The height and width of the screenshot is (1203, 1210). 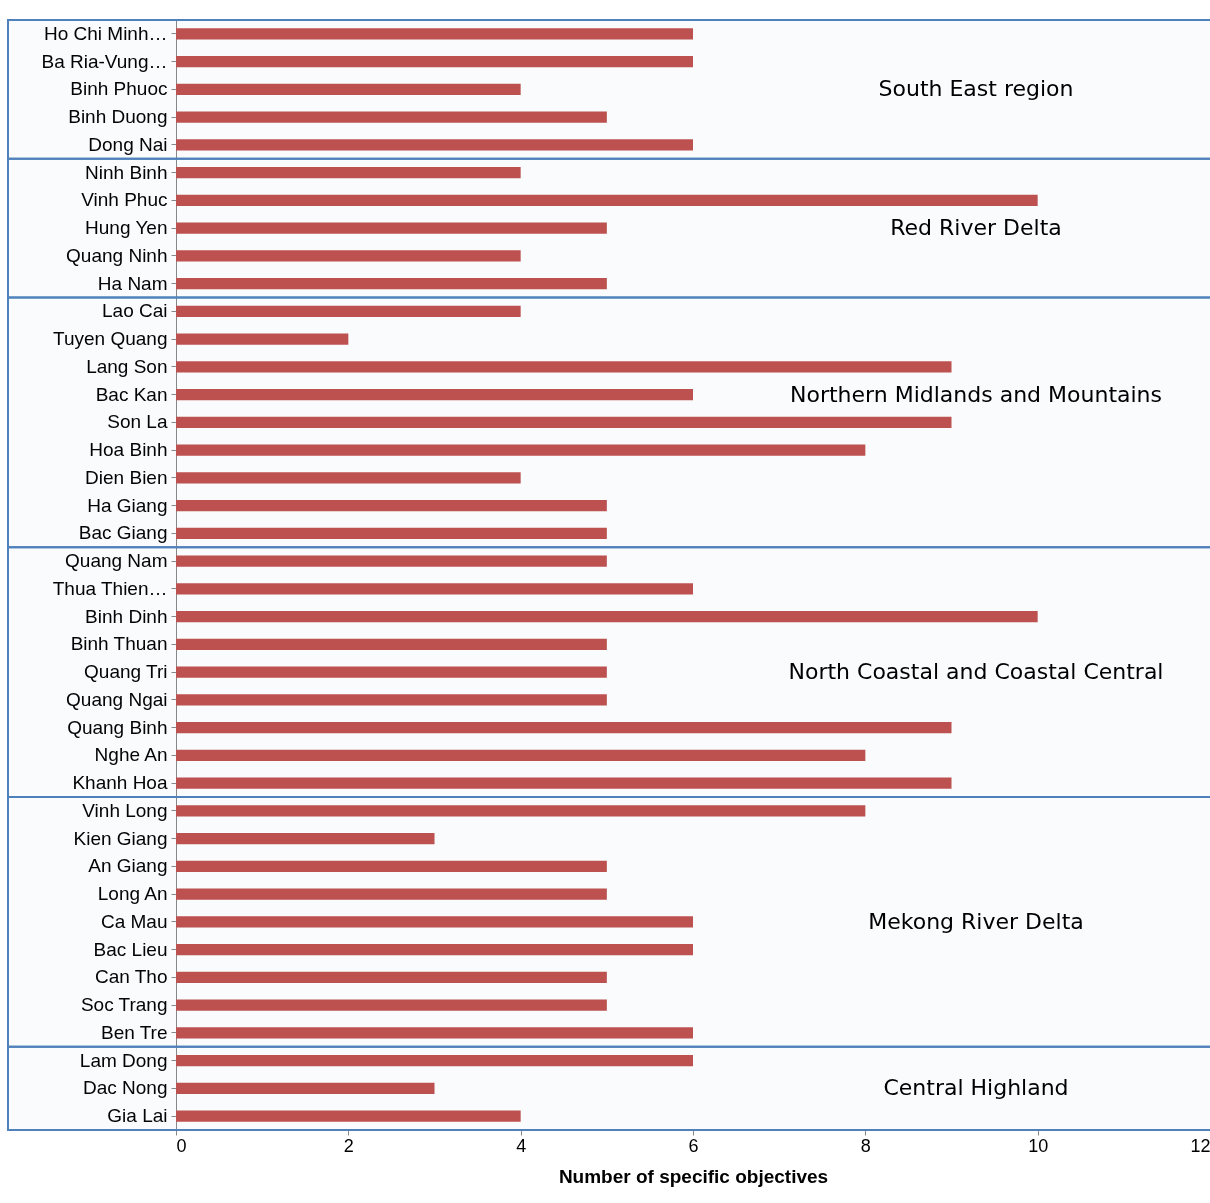 I want to click on y-tick-label: Khanh Hoa, so click(x=120, y=783).